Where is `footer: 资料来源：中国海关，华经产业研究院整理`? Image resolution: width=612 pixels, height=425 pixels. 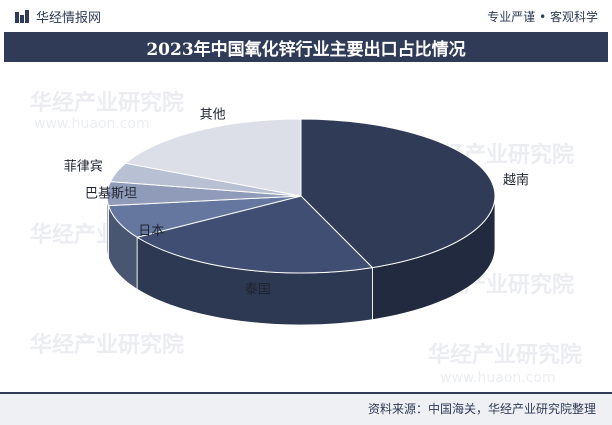
footer: 资料来源：中国海关，华经产业研究院整理 is located at coordinates (306, 408).